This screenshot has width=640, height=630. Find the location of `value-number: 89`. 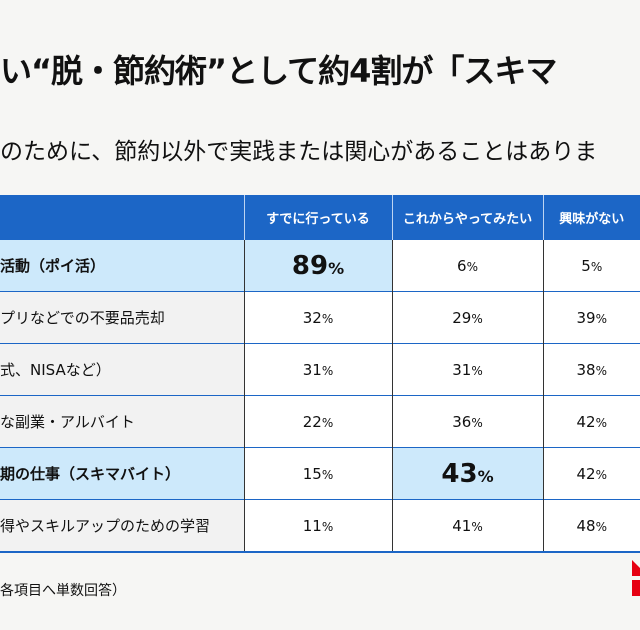

value-number: 89 is located at coordinates (310, 265).